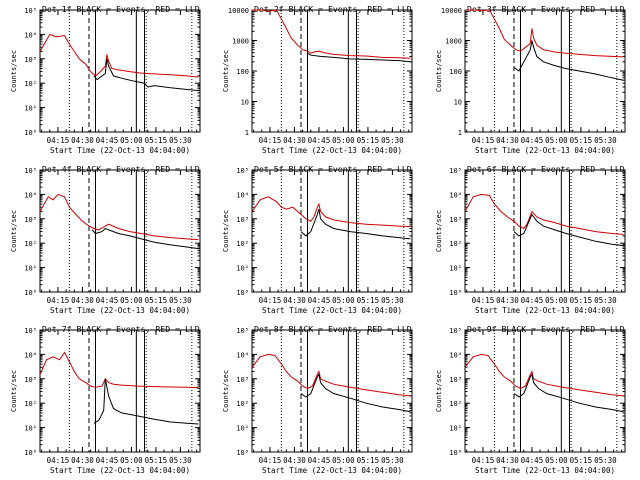  I want to click on panel-title: Det 9f BLACK = Events, RED = LLD, so click(546, 329).